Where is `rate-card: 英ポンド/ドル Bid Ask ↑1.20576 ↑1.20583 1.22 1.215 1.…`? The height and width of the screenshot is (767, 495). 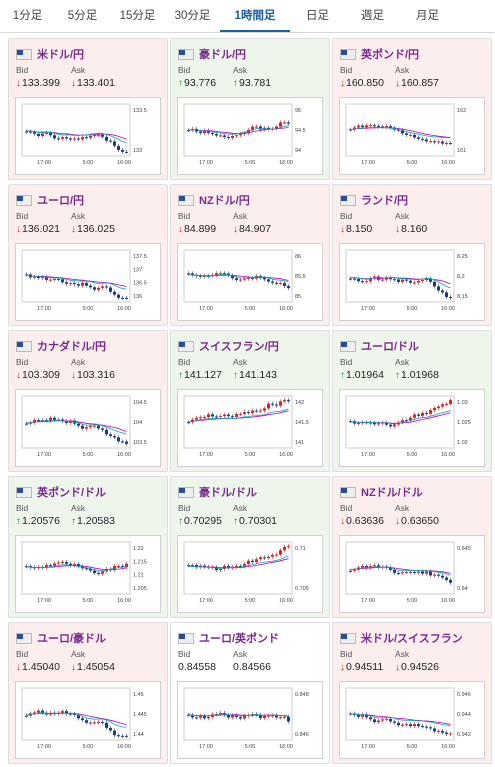
rate-card: 英ポンド/ドル Bid Ask ↑1.20576 ↑1.20583 1.22 1.215 1.… is located at coordinates (88, 547).